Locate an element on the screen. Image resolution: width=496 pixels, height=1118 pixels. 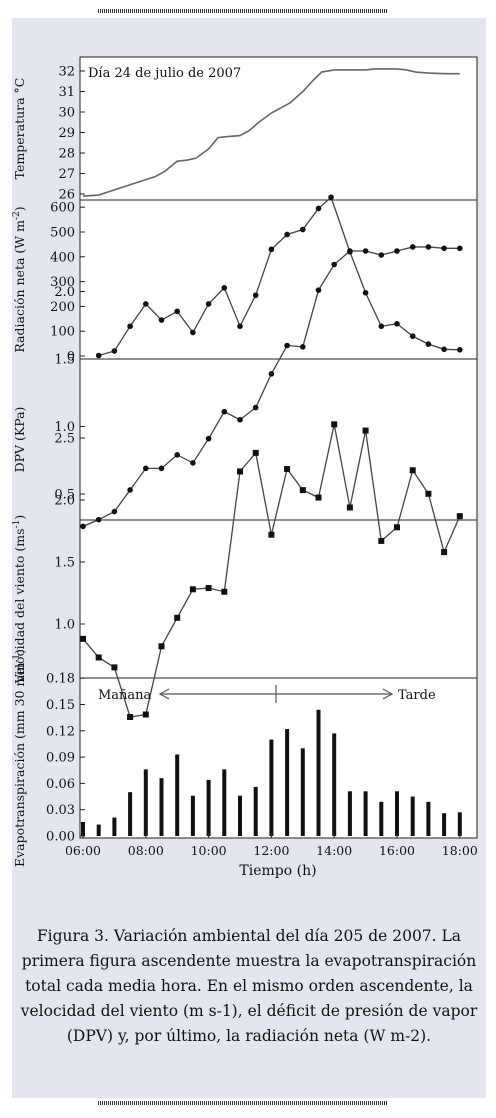
bottom-decorative-rule is located at coordinates (243, 1103).